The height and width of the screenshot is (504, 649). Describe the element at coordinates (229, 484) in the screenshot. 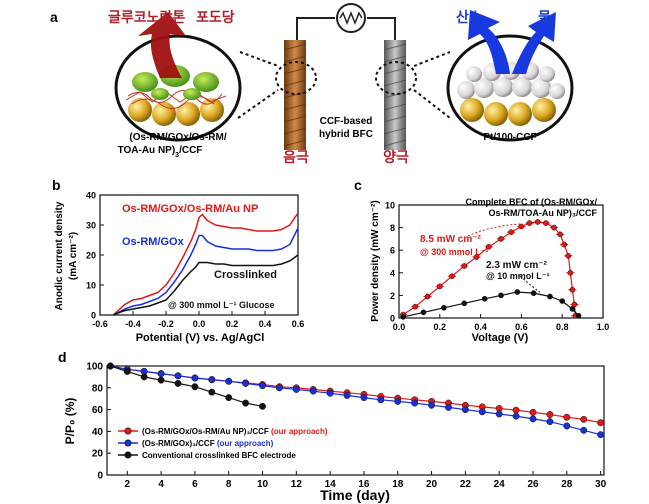

I see `x-tick-label: 8` at that location.